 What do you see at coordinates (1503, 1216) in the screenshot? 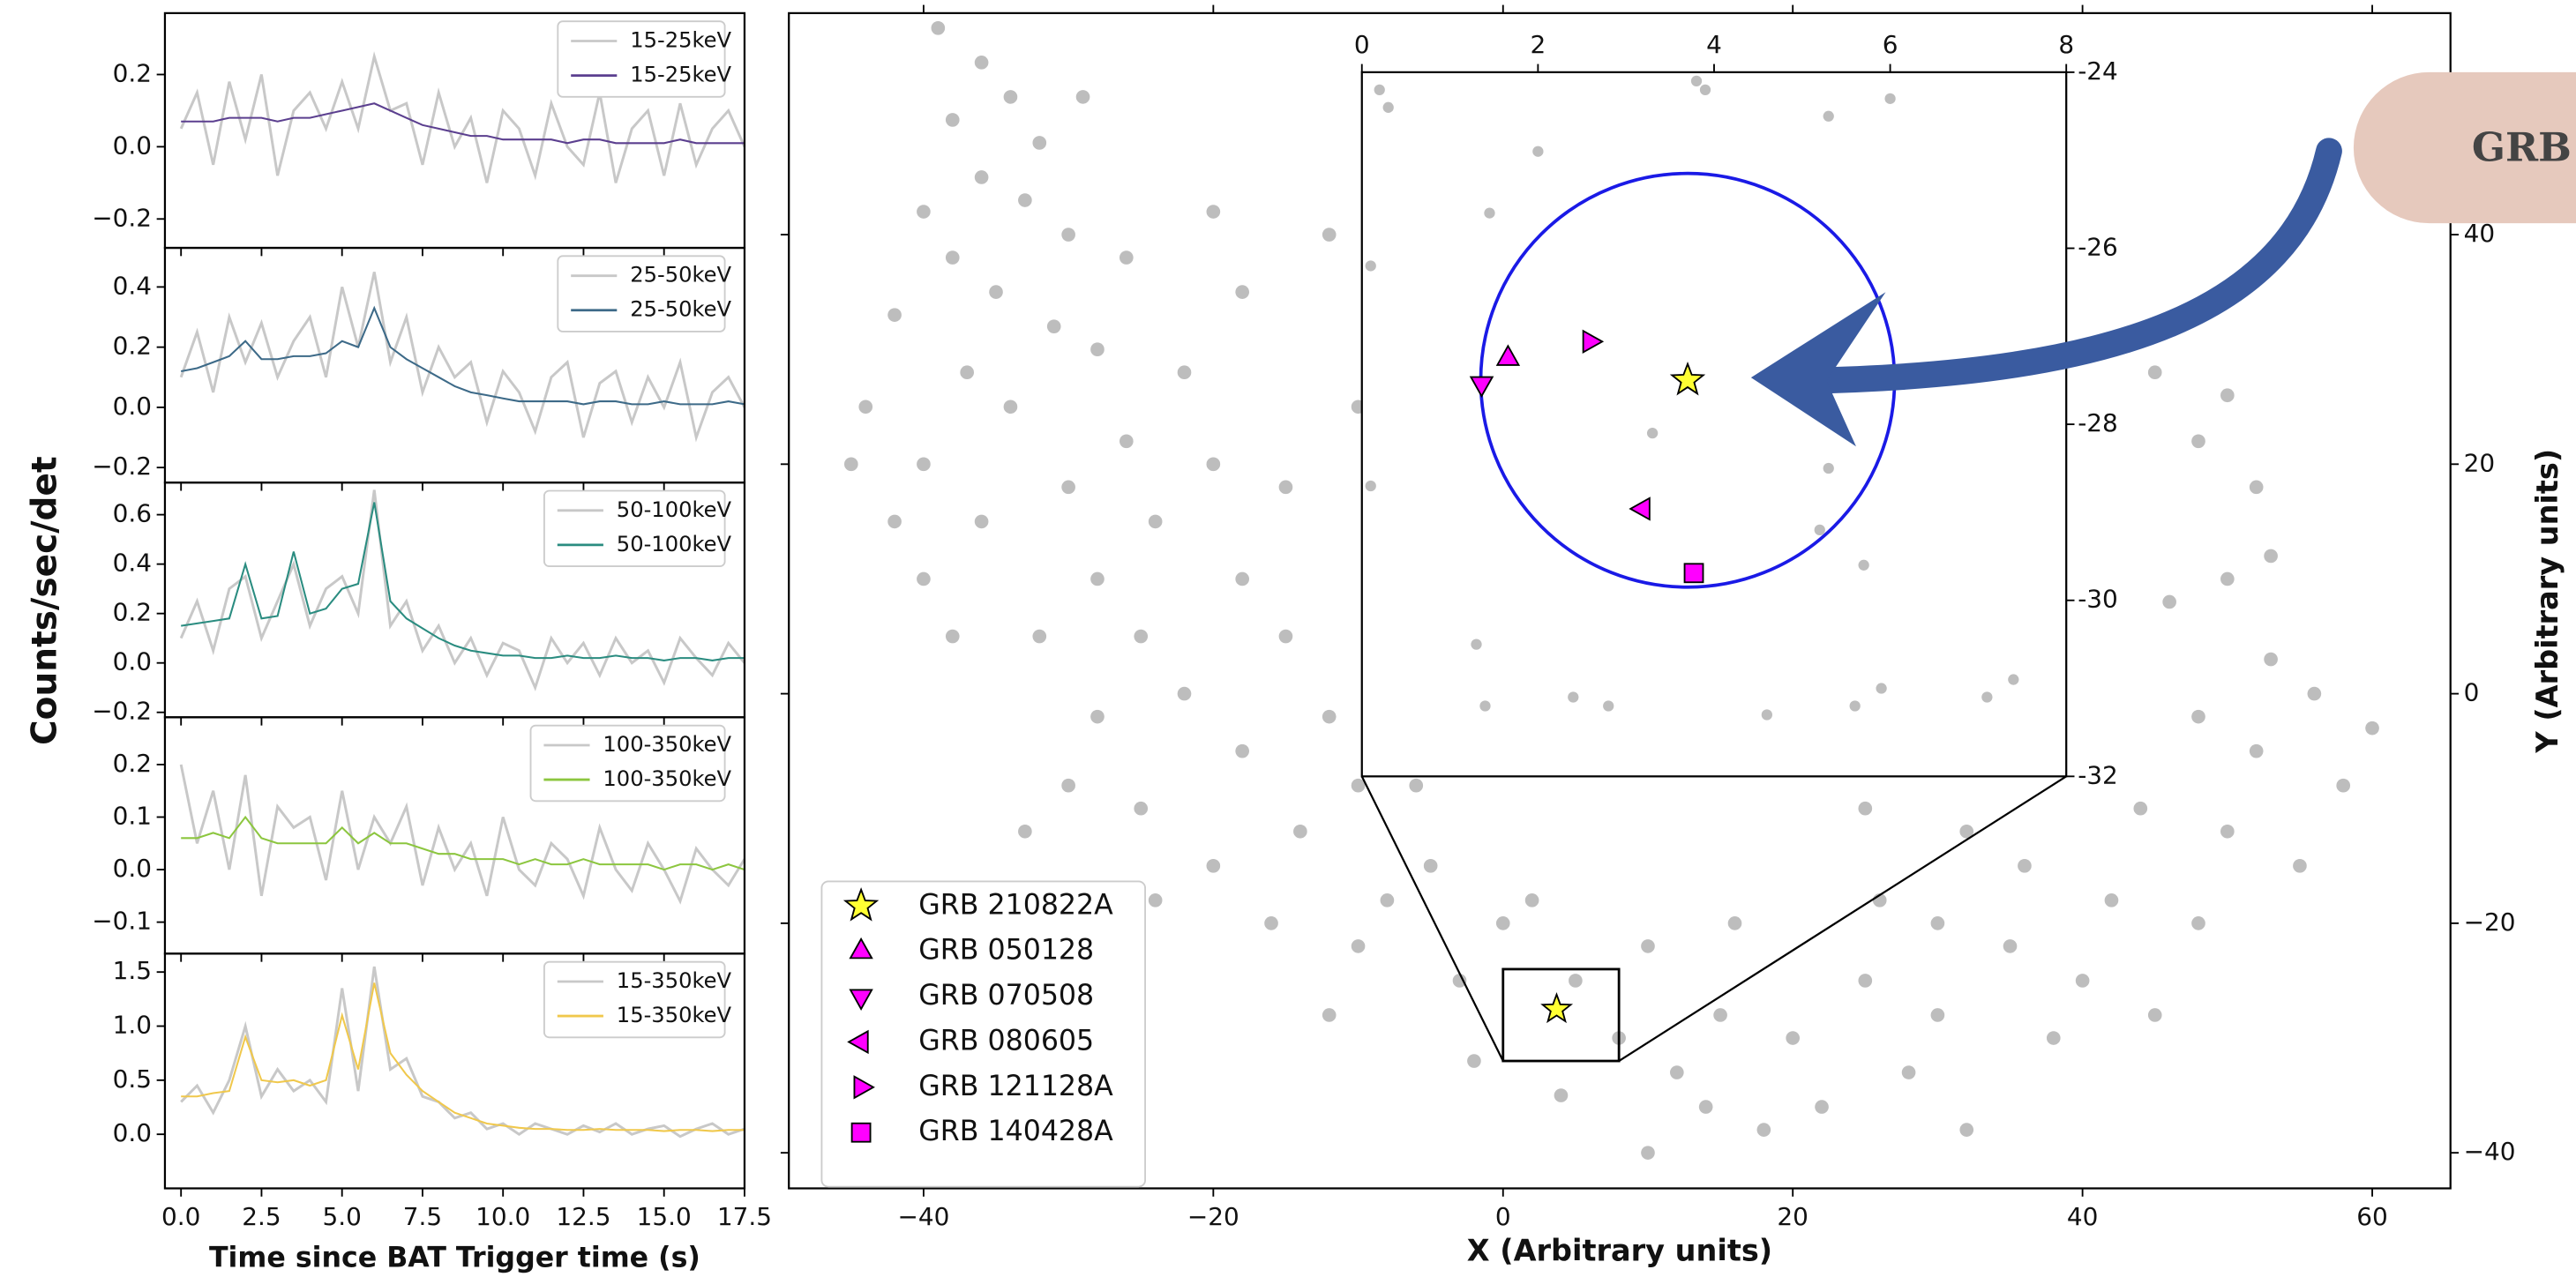
I see `x-tick-label: 0` at bounding box center [1503, 1216].